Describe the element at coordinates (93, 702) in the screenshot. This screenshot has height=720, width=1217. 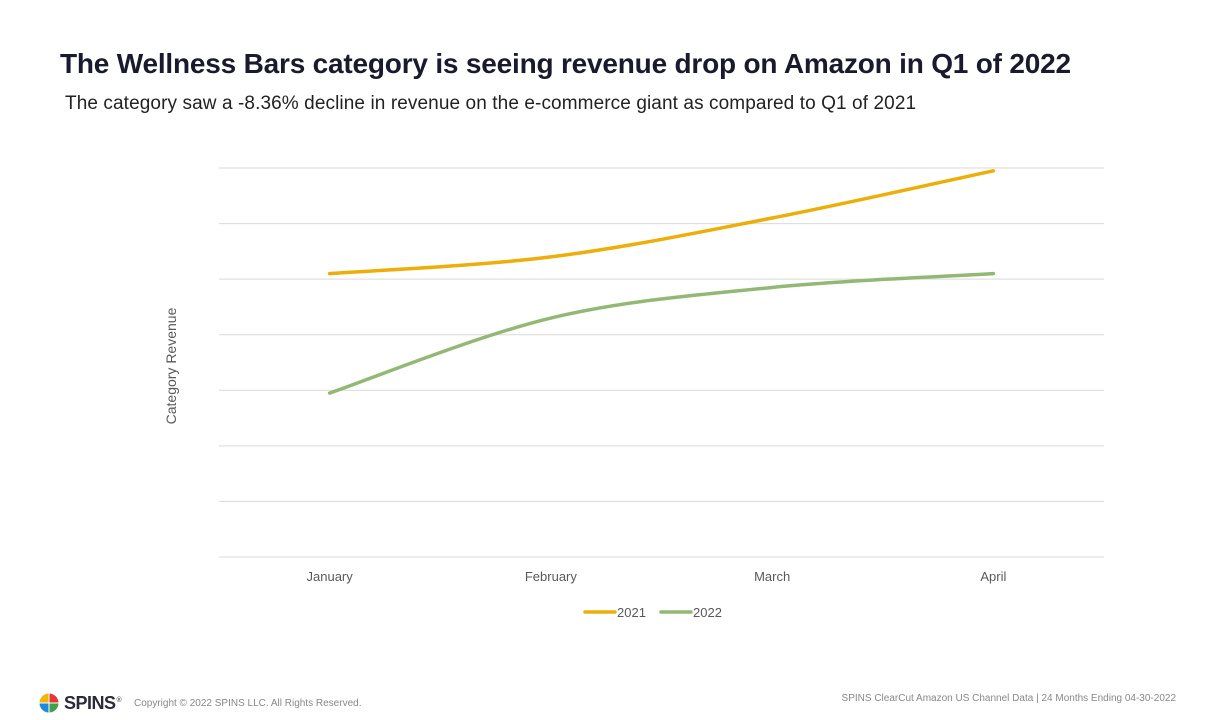
I see `brand-name: SPINS®` at that location.